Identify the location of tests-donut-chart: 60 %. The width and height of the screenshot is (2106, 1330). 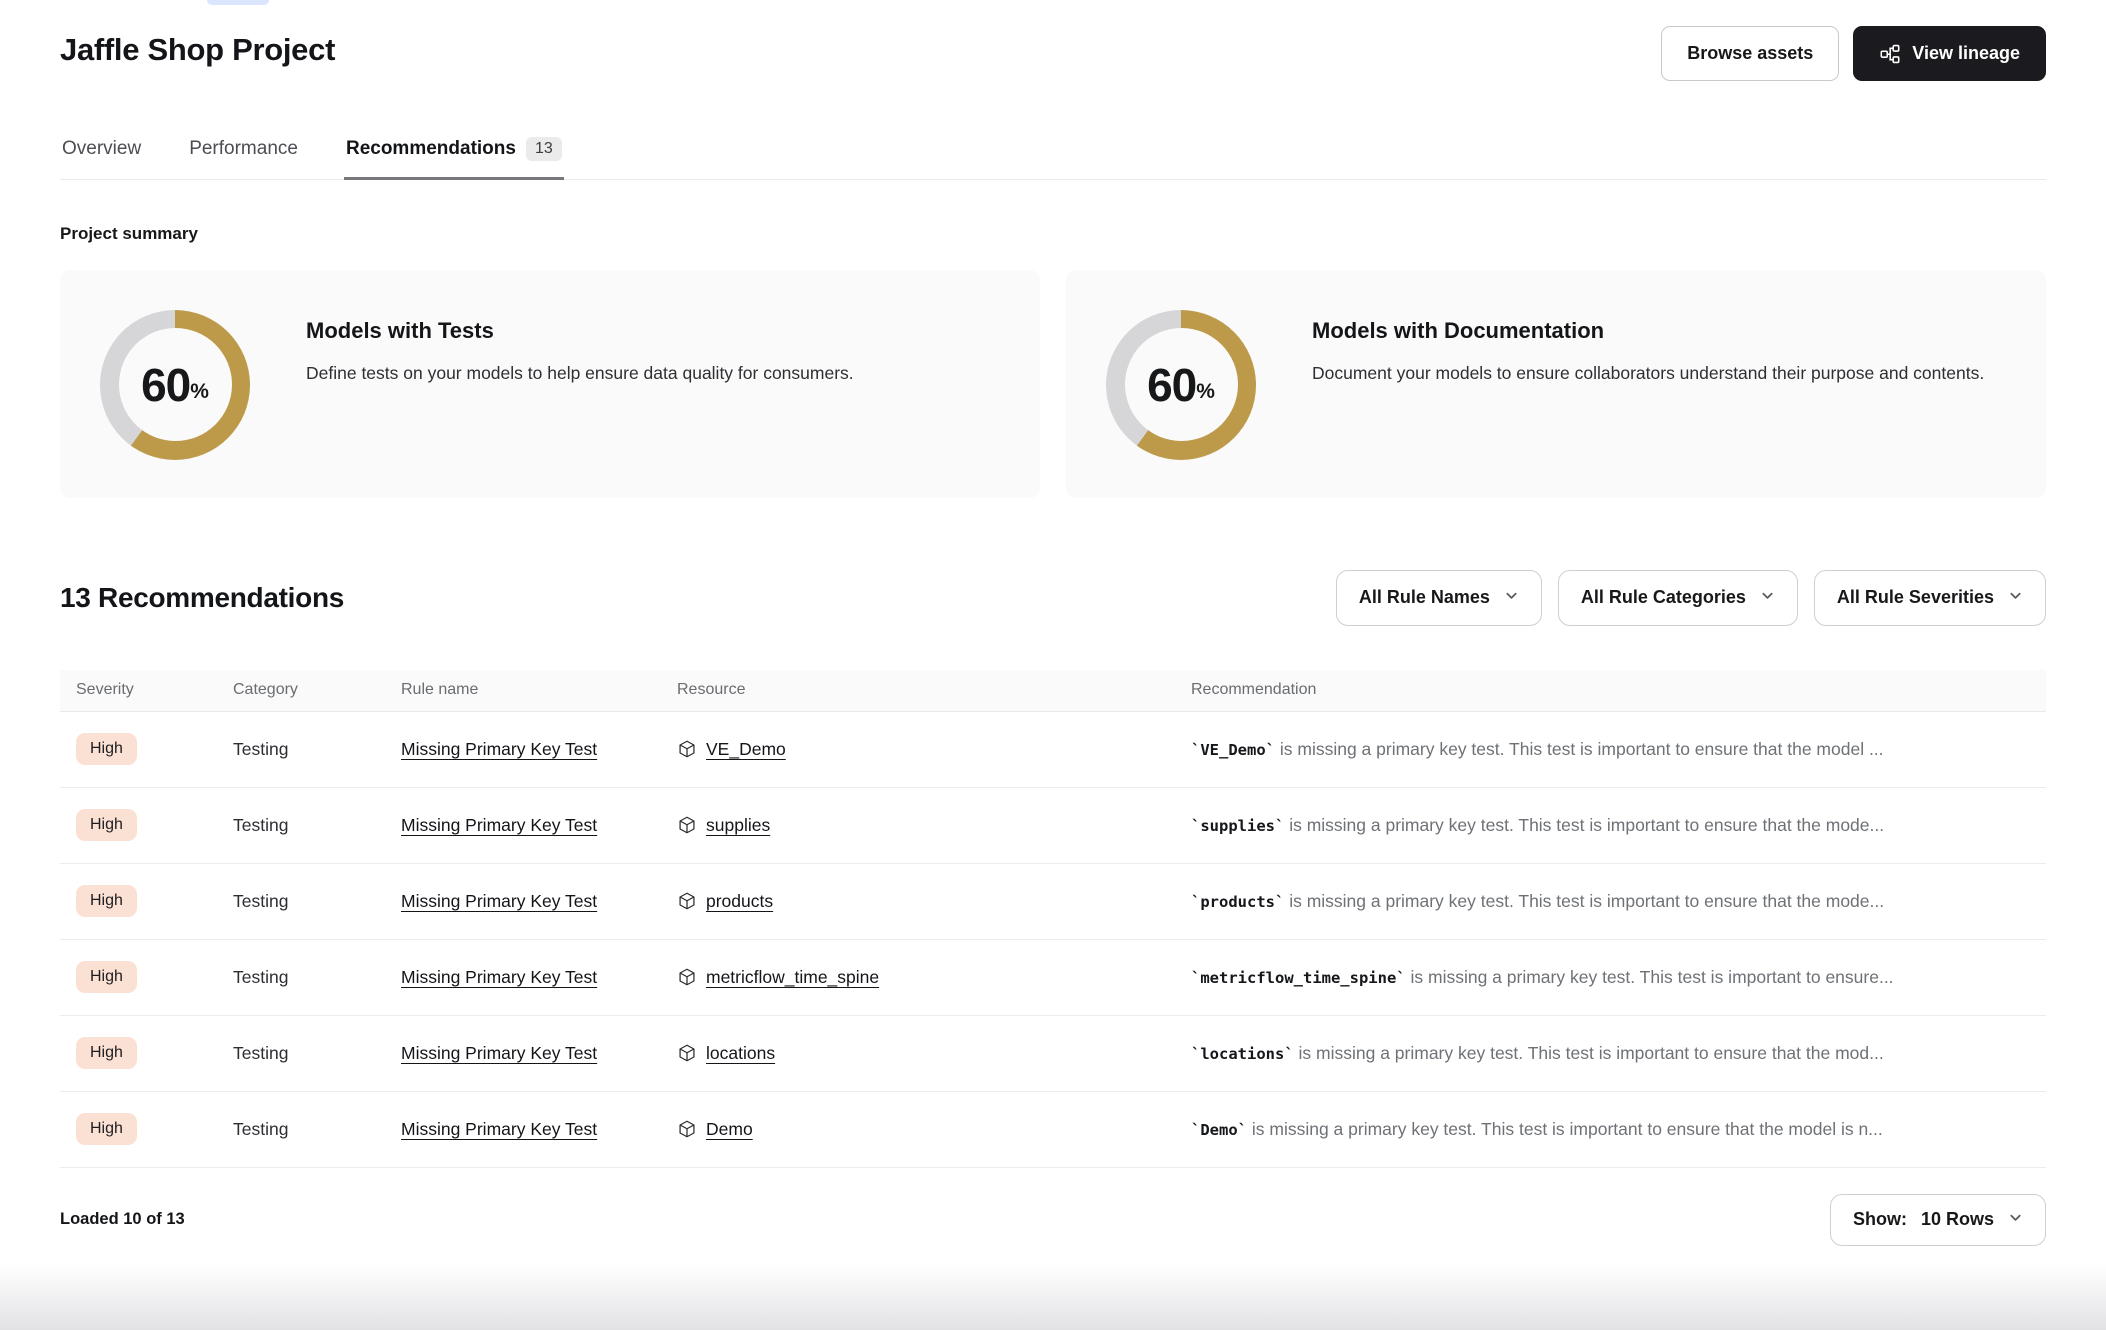
(175, 384).